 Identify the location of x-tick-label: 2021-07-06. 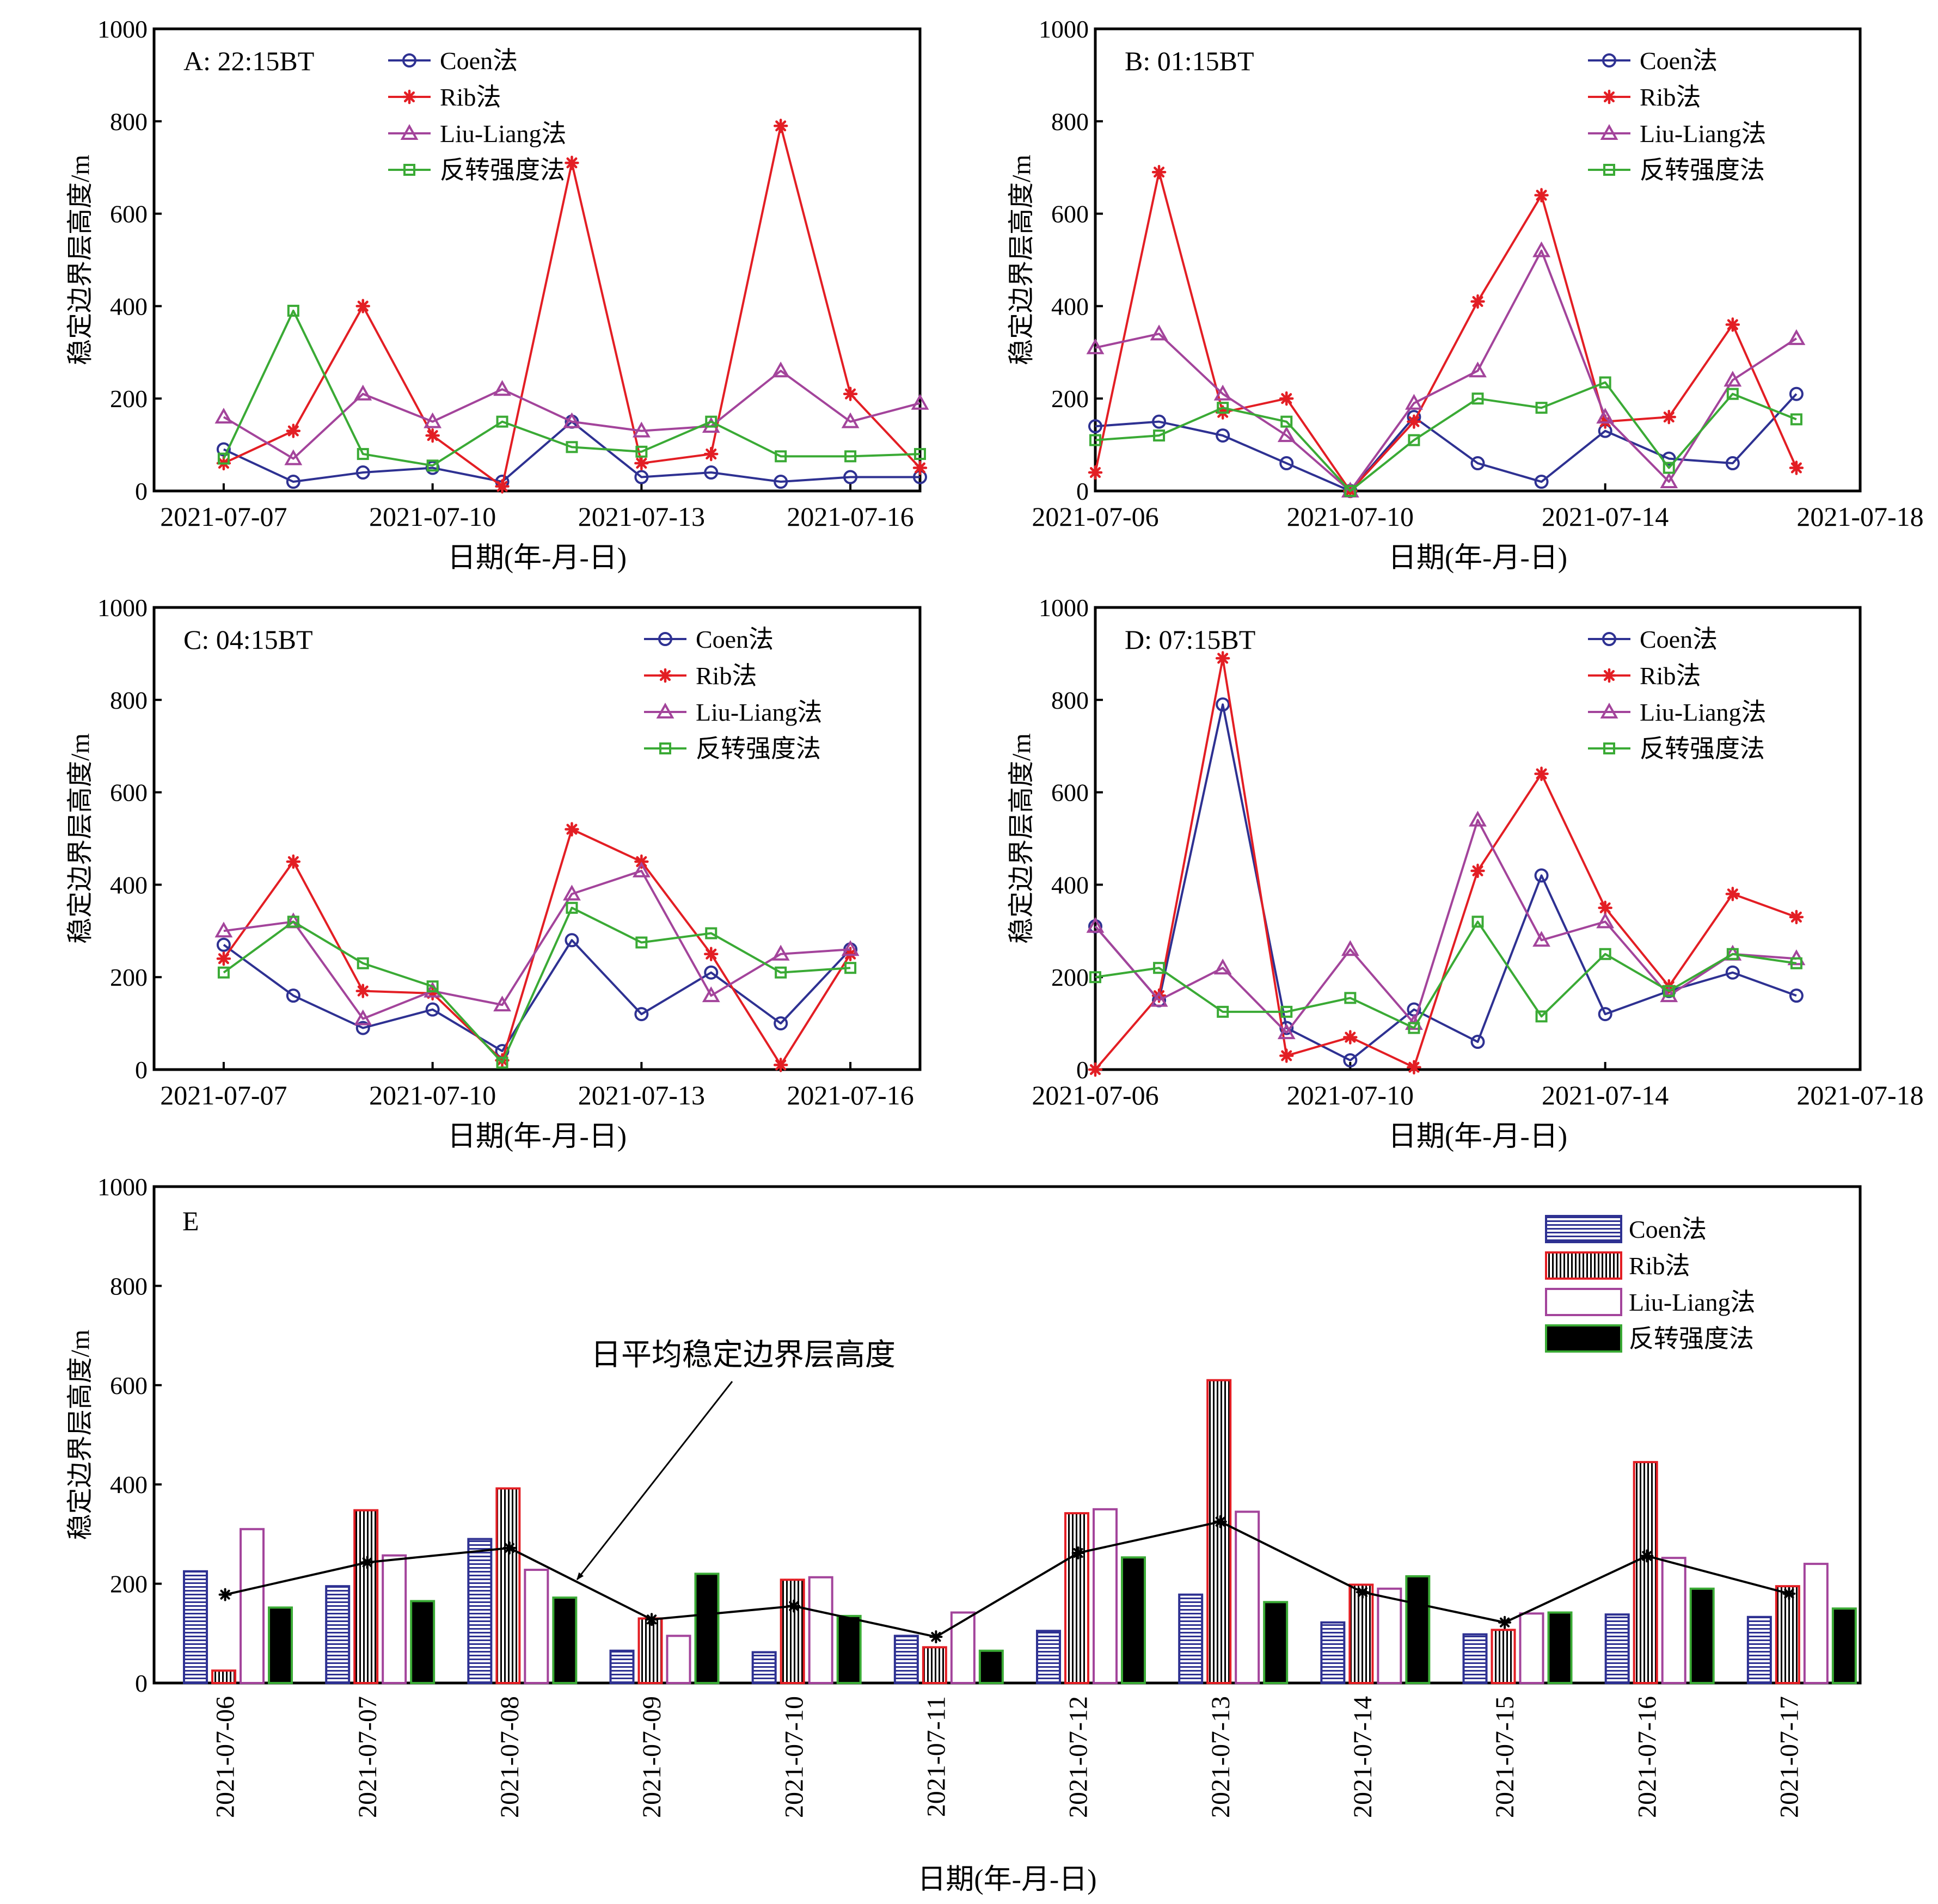
(1095, 516).